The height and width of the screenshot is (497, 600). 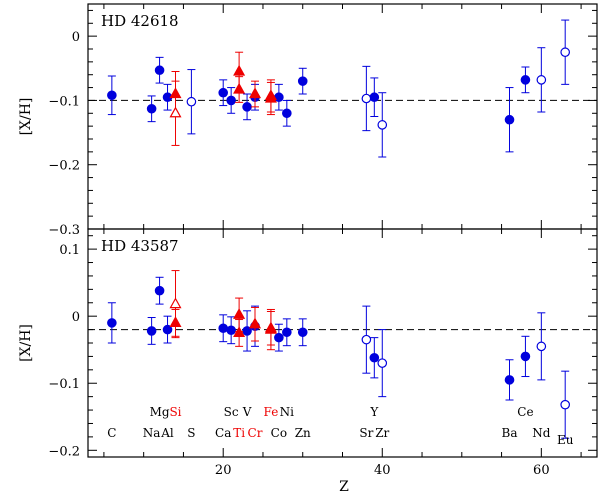 What do you see at coordinates (565, 440) in the screenshot?
I see `element-label: Eu` at bounding box center [565, 440].